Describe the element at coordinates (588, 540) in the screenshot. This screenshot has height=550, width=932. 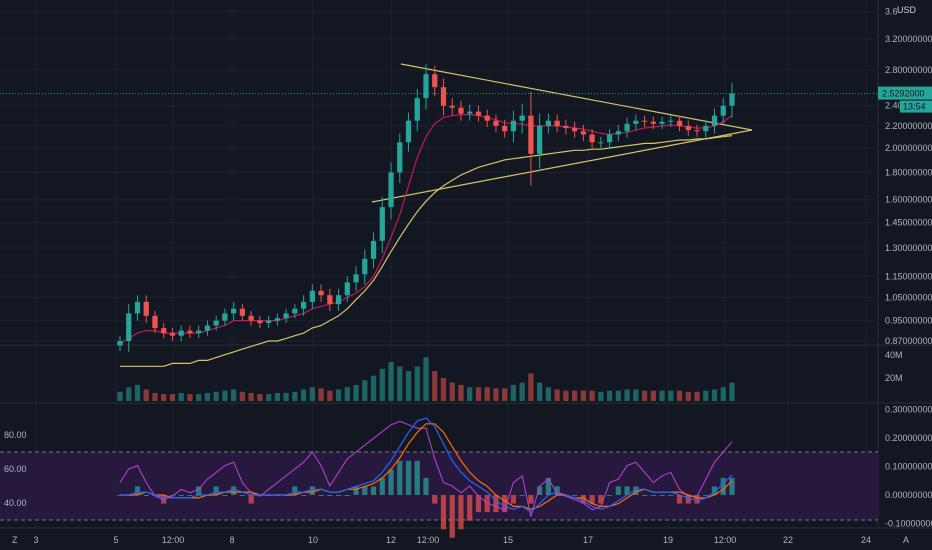
I see `time-tick-label: 17` at that location.